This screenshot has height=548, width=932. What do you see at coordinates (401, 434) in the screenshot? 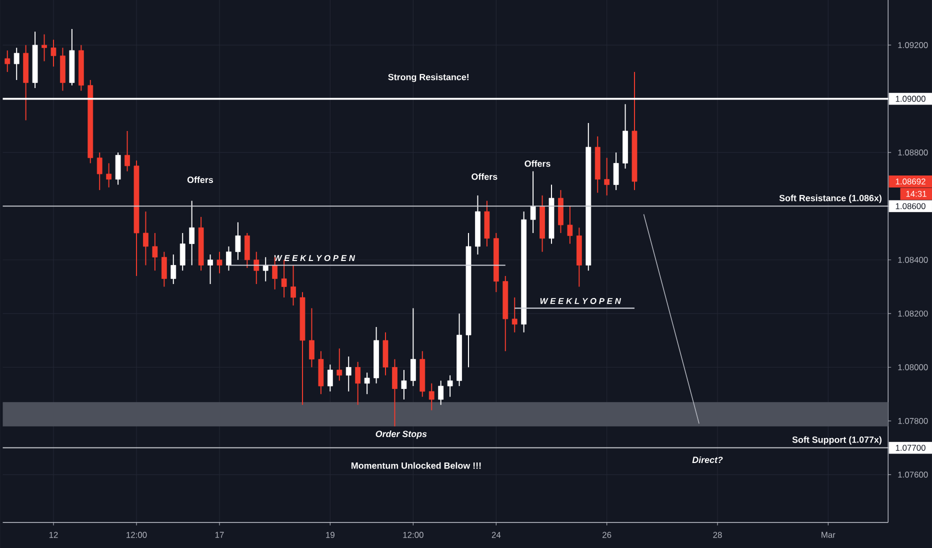
I see `band-label: Order Stops` at bounding box center [401, 434].